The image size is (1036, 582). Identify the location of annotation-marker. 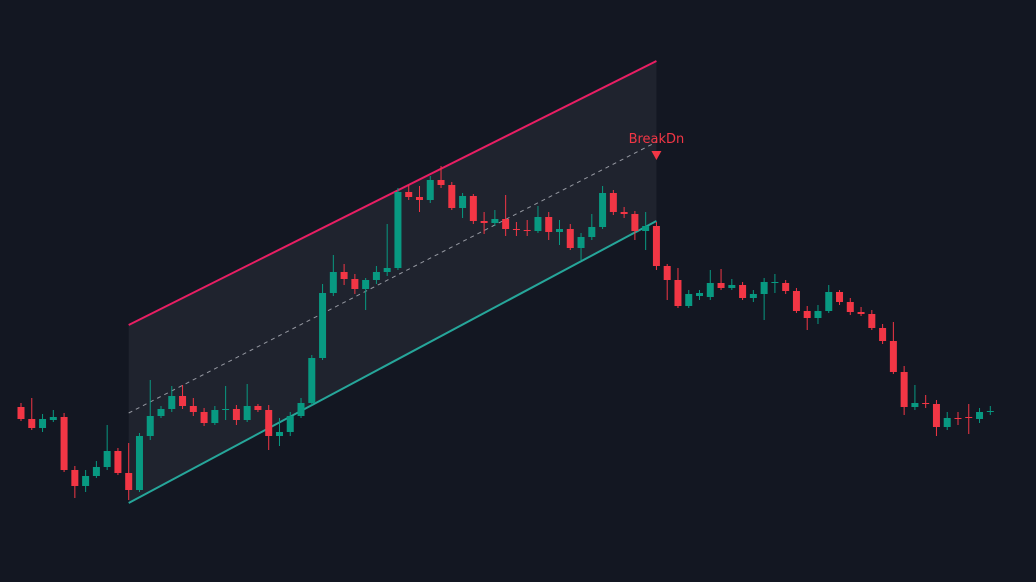
(656, 155).